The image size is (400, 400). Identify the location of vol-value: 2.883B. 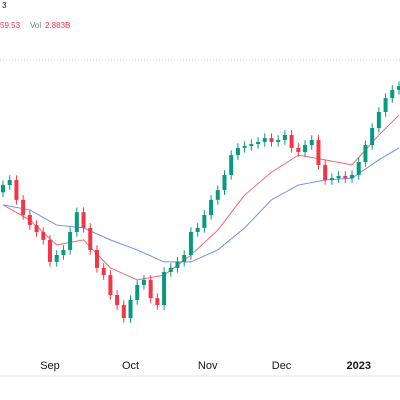
(57, 25).